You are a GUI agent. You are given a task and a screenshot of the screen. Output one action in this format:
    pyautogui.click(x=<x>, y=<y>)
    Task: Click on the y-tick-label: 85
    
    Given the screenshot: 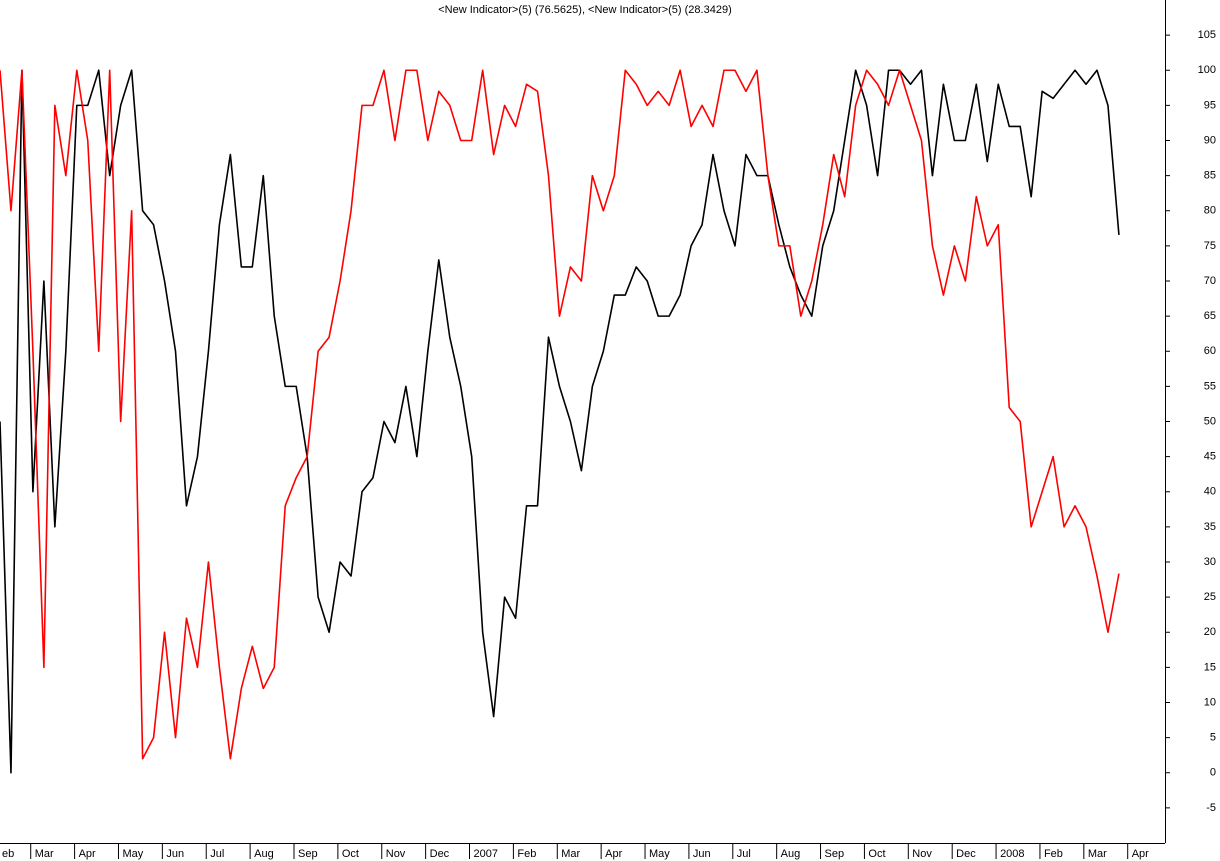 What is the action you would take?
    pyautogui.click(x=1210, y=176)
    